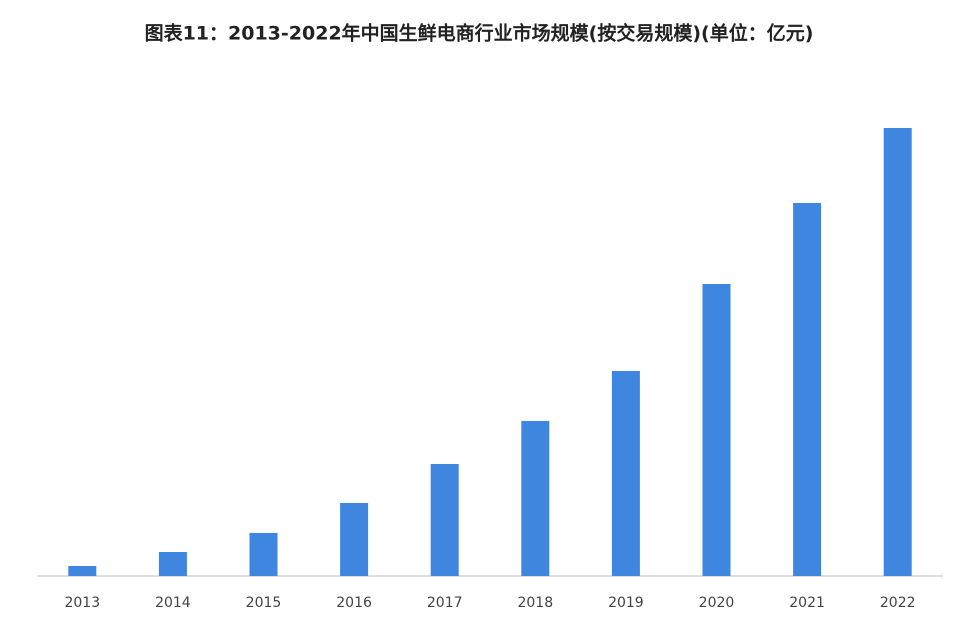 The width and height of the screenshot is (959, 632). What do you see at coordinates (626, 603) in the screenshot?
I see `x-tick-label: 2019` at bounding box center [626, 603].